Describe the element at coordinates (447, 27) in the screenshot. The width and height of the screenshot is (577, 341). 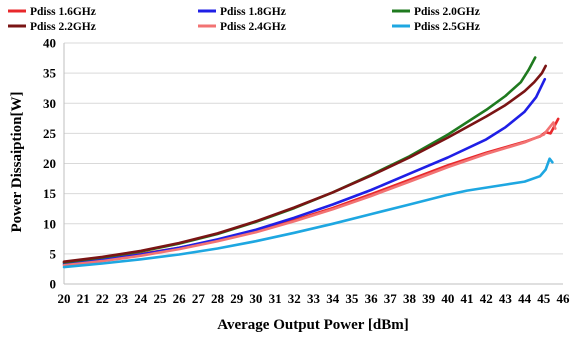
I see `legend-label: Pdiss 2.5GHz` at that location.